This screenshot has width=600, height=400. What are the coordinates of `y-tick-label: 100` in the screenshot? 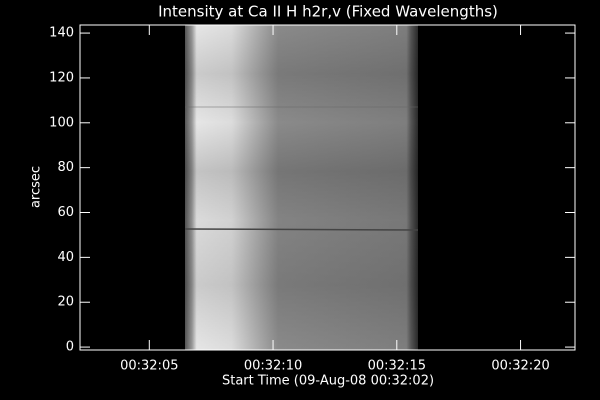 It's located at (61, 122).